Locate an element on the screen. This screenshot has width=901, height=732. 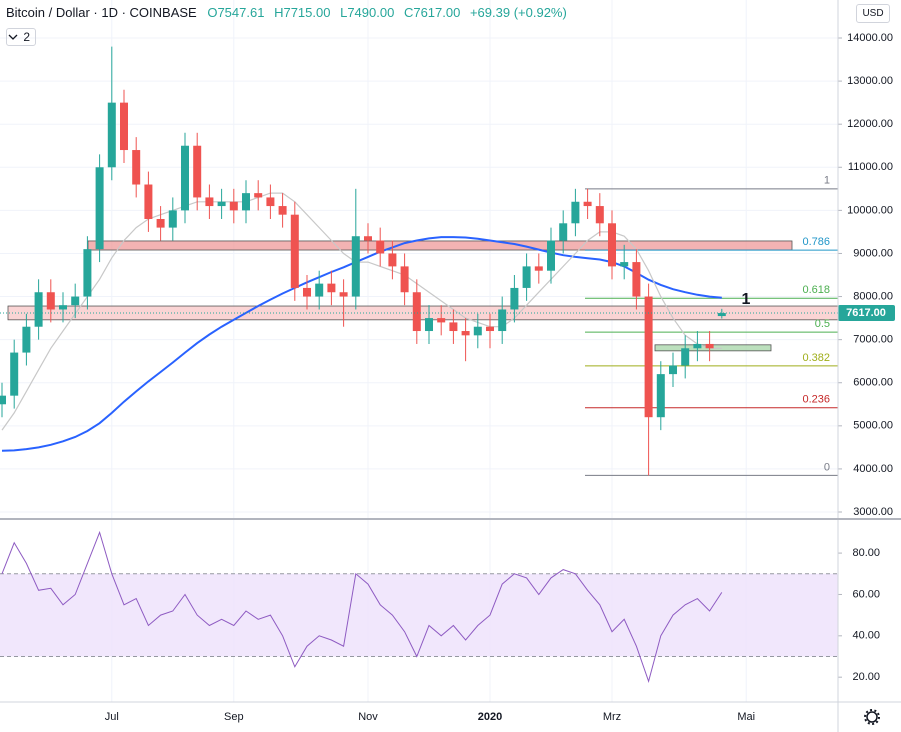
indicator-toggle: 2 is located at coordinates (21, 37).